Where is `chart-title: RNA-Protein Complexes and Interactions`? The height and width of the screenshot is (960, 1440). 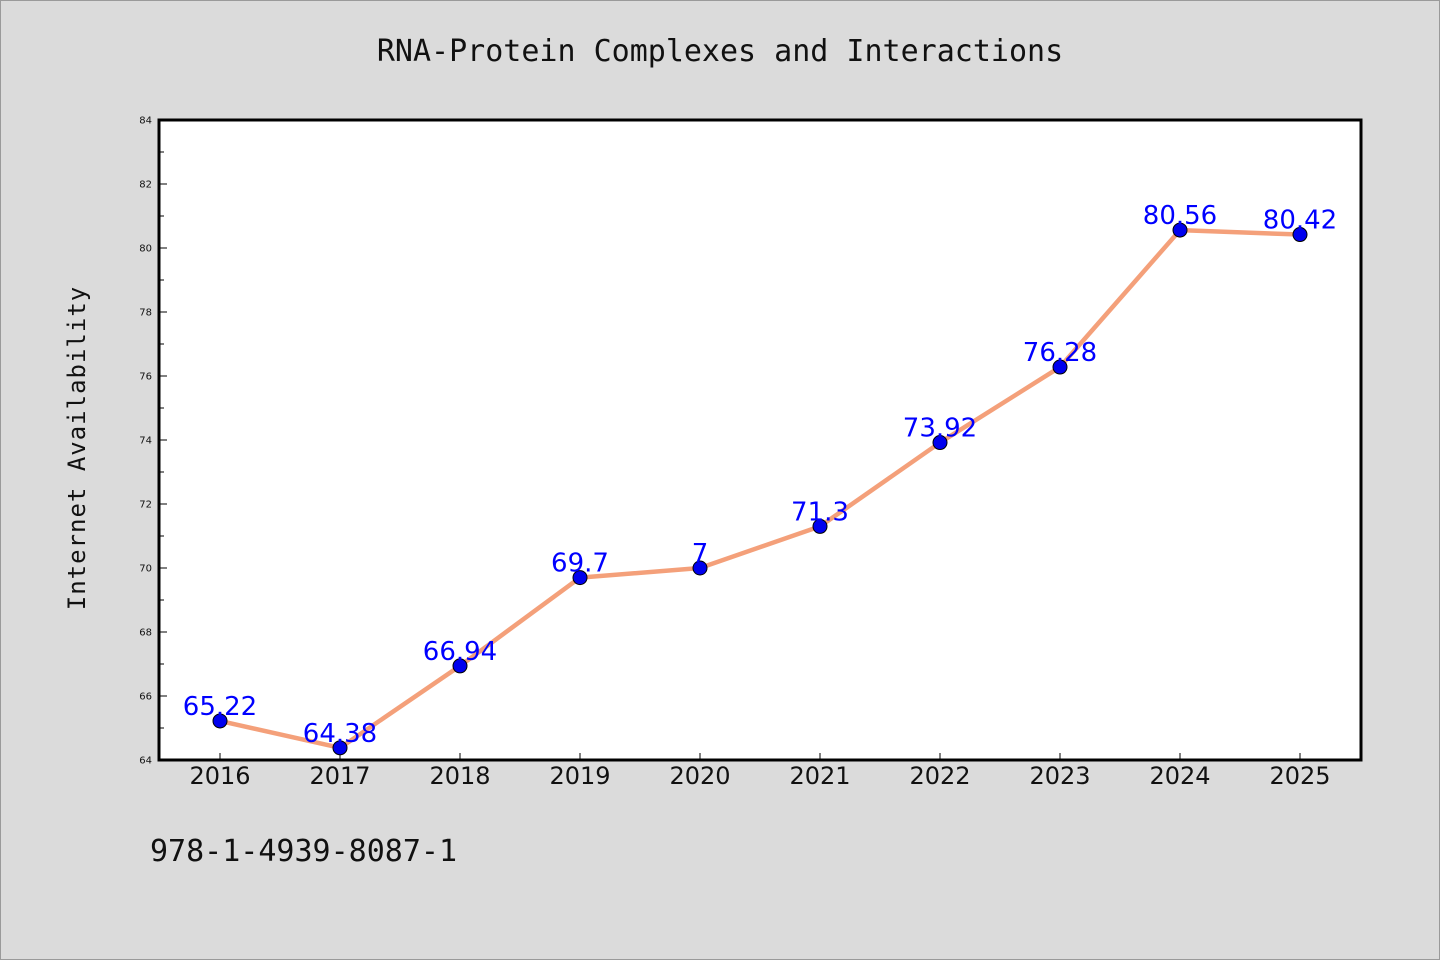
chart-title: RNA-Protein Complexes and Interactions is located at coordinates (720, 51).